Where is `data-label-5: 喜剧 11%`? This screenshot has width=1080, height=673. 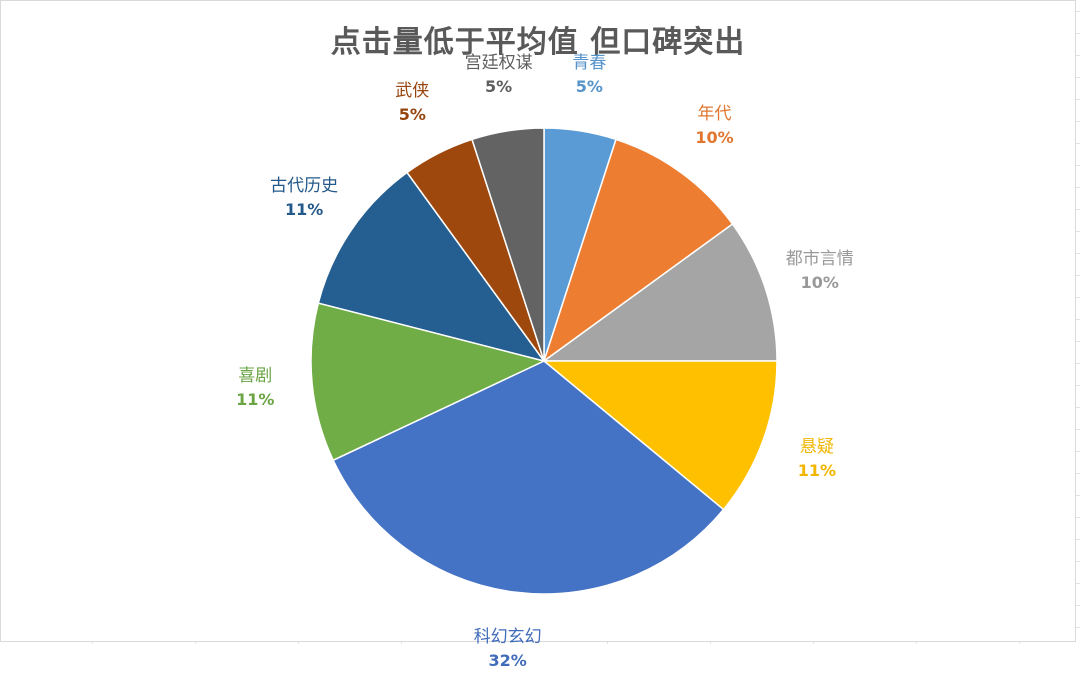 data-label-5: 喜剧 11% is located at coordinates (255, 388).